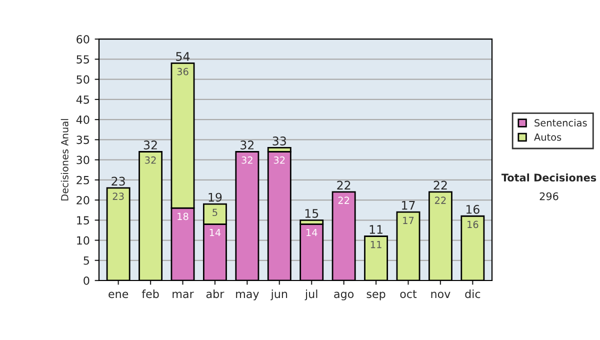  What do you see at coordinates (83, 240) in the screenshot?
I see `y-tick-label: 10` at bounding box center [83, 240].